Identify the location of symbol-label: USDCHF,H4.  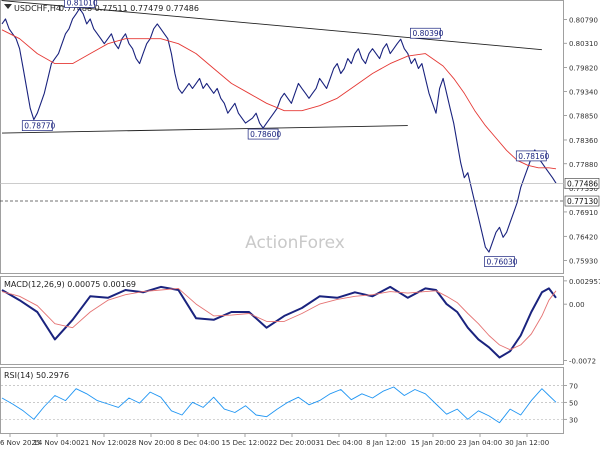
(37, 8).